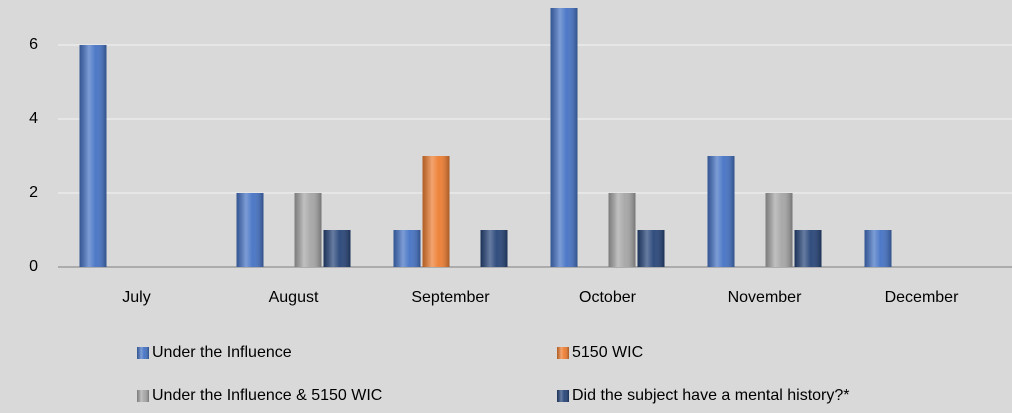  I want to click on y-tick-label: 6, so click(33, 44).